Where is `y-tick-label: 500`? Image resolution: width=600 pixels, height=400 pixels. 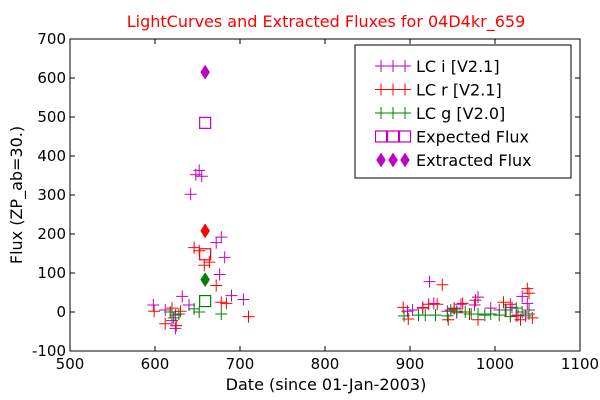 y-tick-label: 500 is located at coordinates (51, 117).